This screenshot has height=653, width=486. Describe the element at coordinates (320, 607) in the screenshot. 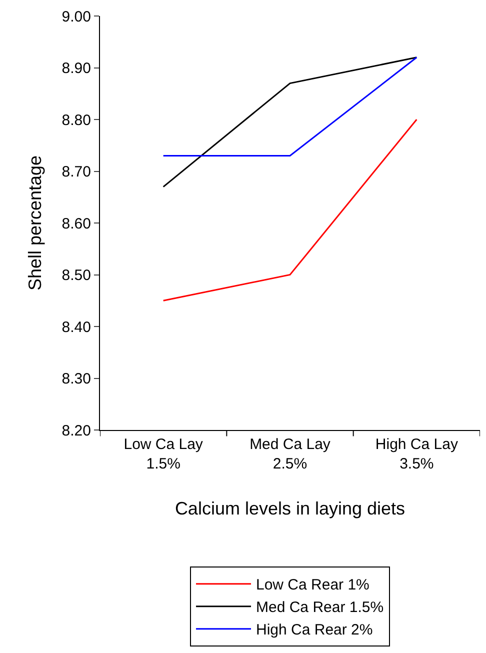

I see `legend-label: Med Ca Rear 1.5%` at that location.